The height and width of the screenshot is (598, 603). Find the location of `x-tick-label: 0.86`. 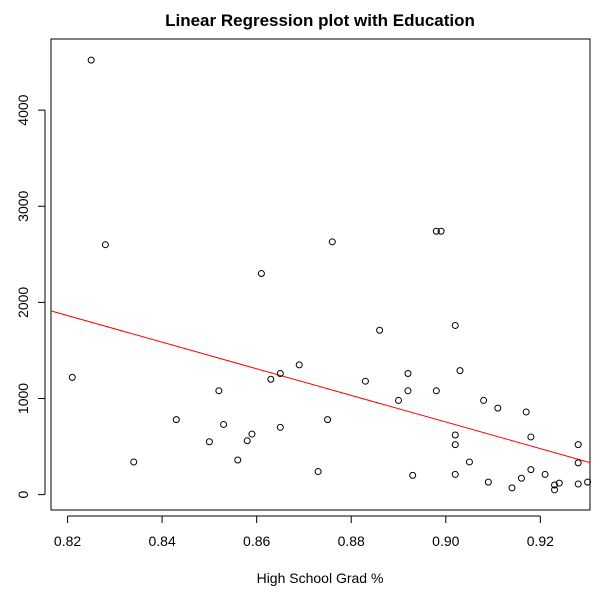

x-tick-label: 0.86 is located at coordinates (256, 541).